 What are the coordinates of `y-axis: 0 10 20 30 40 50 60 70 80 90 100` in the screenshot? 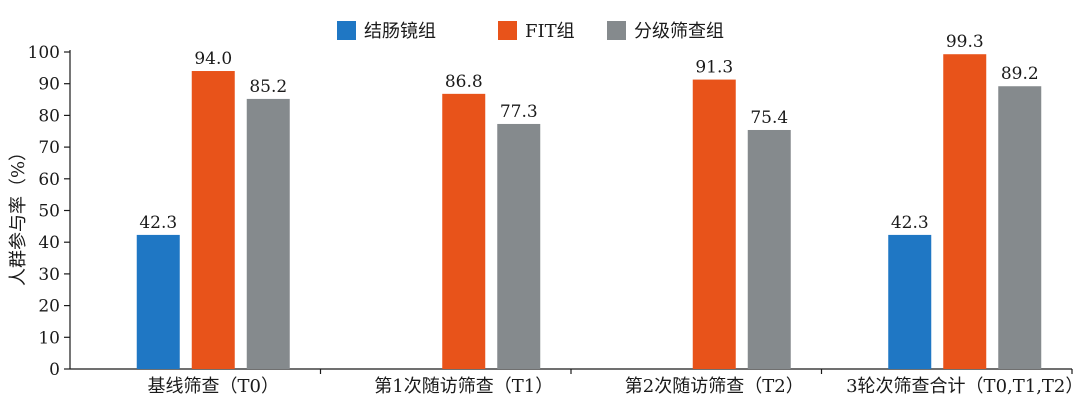 It's located at (49, 211).